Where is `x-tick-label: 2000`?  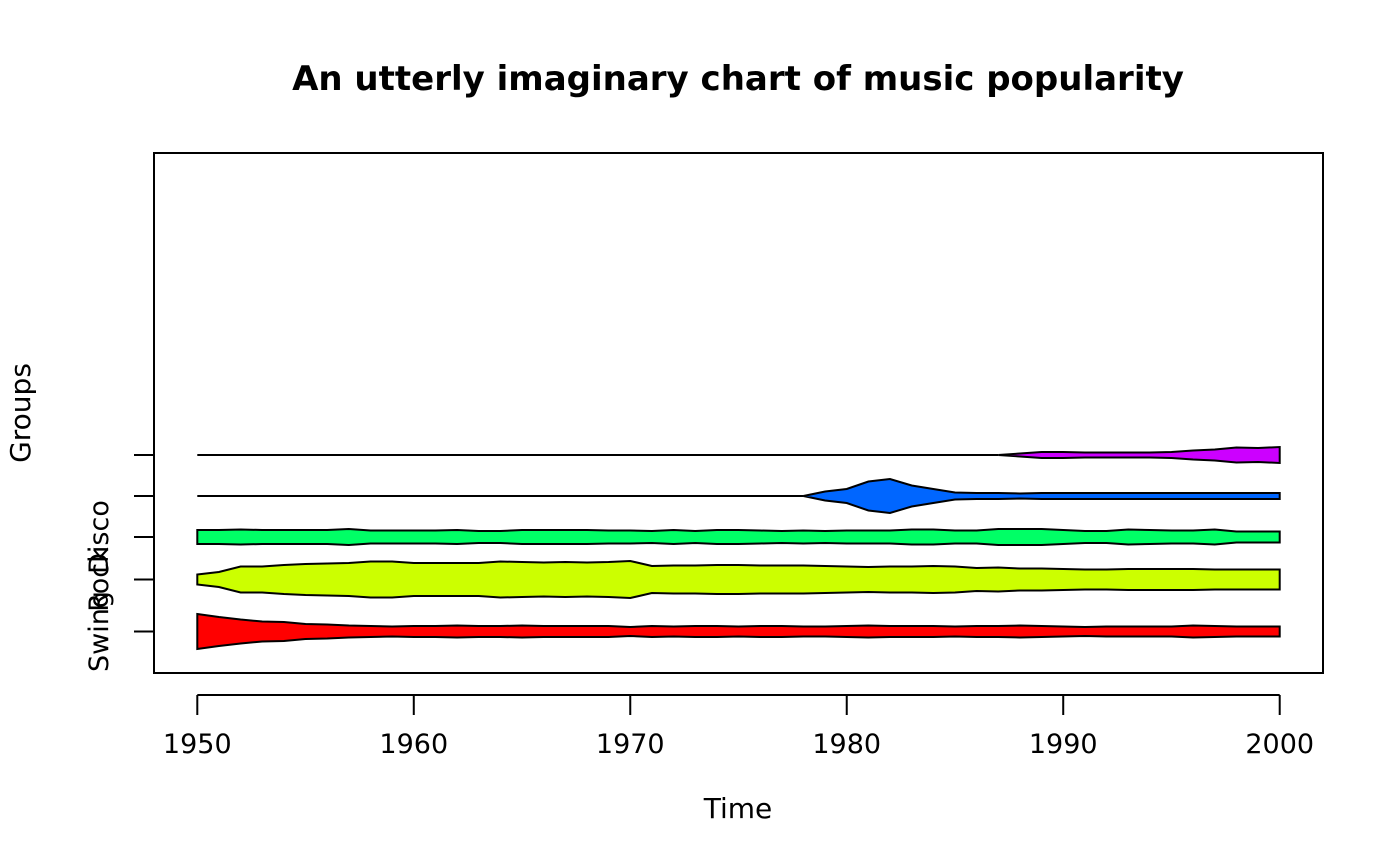
x-tick-label: 2000 is located at coordinates (1279, 744).